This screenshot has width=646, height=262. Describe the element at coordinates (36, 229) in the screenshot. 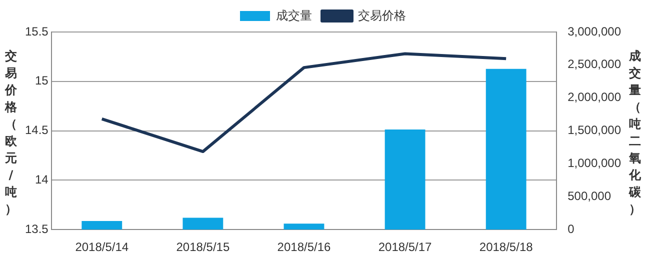

I see `y-tick-label: 13.5` at that location.